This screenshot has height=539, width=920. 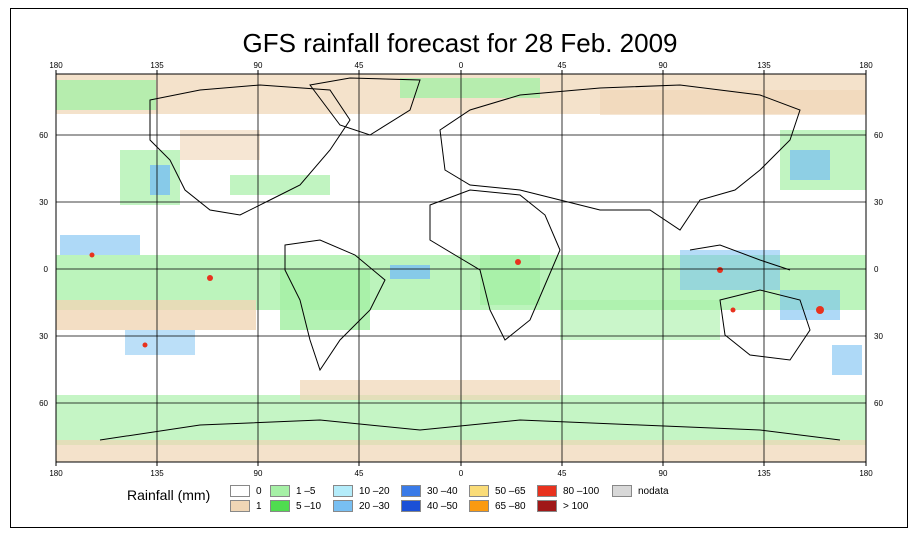 What do you see at coordinates (309, 506) in the screenshot?
I see `legend-label: 5 –10` at bounding box center [309, 506].